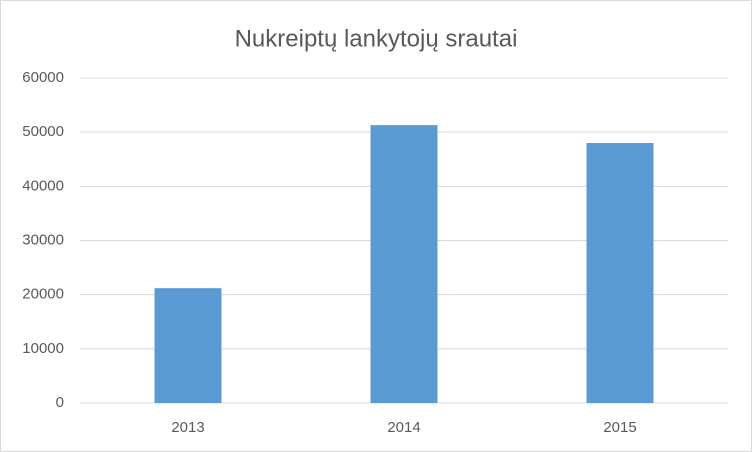 Image resolution: width=752 pixels, height=452 pixels. What do you see at coordinates (43, 294) in the screenshot?
I see `y-tick-label: 20000` at bounding box center [43, 294].